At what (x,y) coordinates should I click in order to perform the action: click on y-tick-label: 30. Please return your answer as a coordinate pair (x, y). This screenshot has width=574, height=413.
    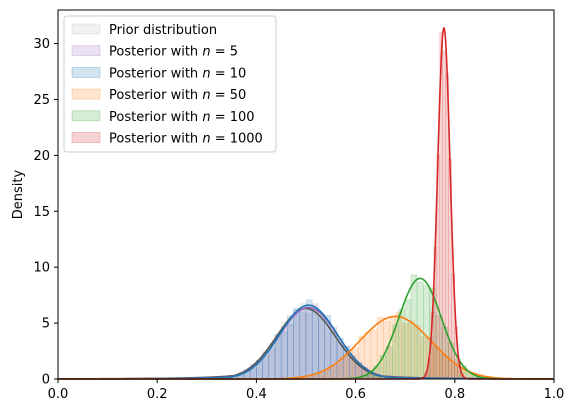
    Looking at the image, I should click on (41, 44).